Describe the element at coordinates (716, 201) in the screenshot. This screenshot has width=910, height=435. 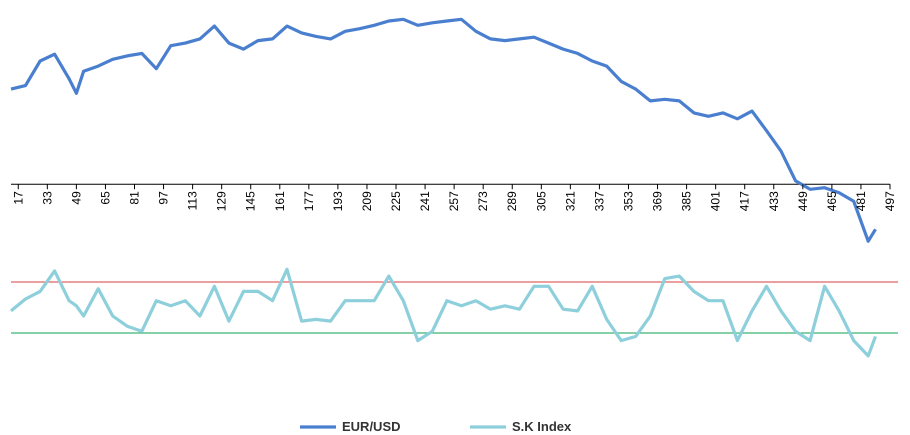
I see `x-tick-label: 401` at that location.